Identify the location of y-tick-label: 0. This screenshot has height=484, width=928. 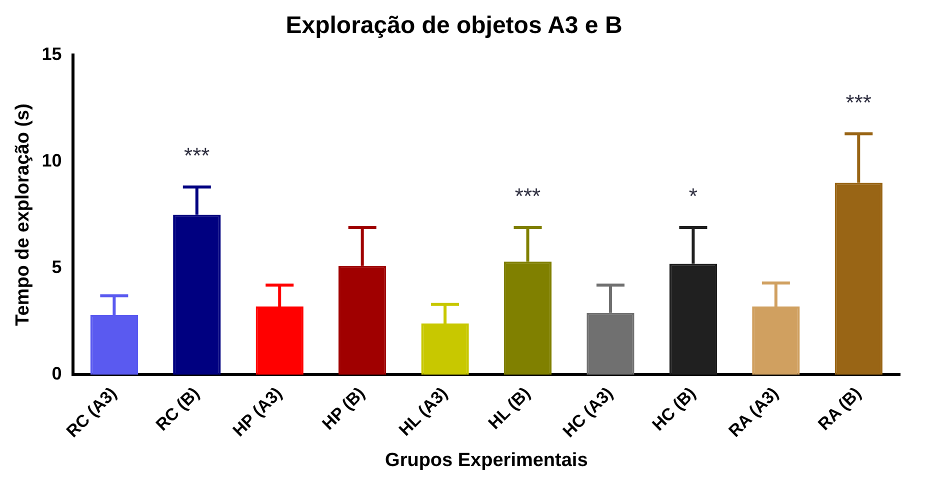
(57, 374).